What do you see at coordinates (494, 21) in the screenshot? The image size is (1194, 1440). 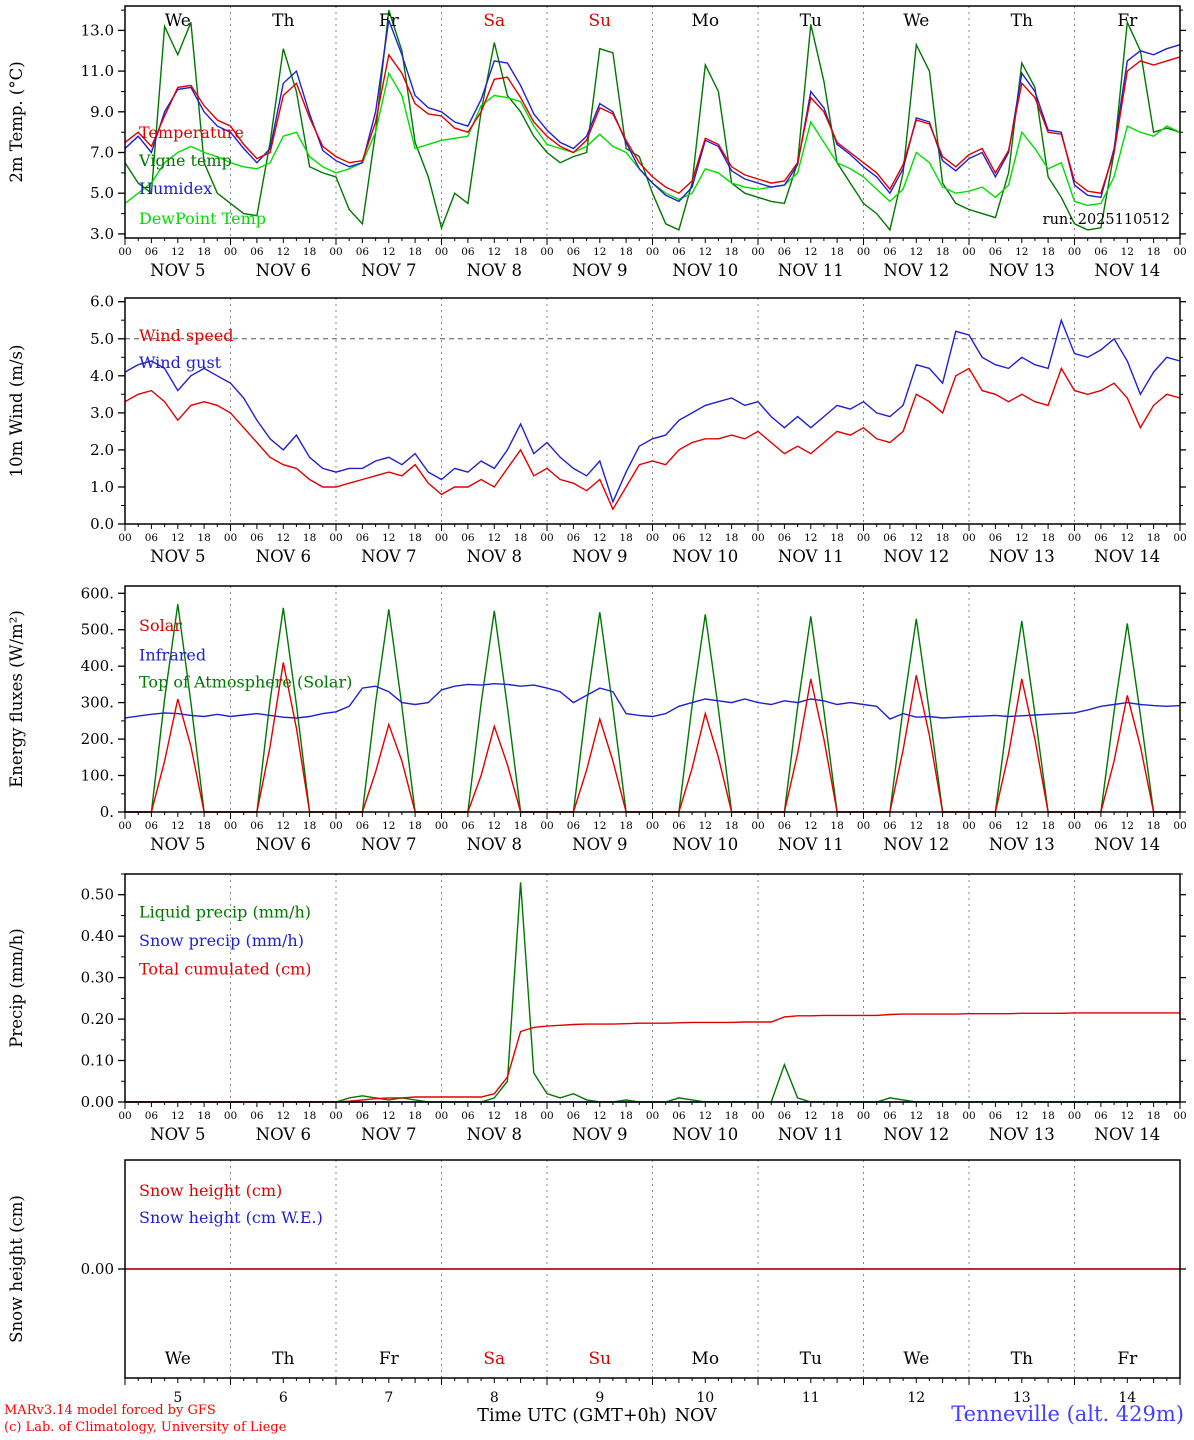 I see `day-name-label: Sa` at bounding box center [494, 21].